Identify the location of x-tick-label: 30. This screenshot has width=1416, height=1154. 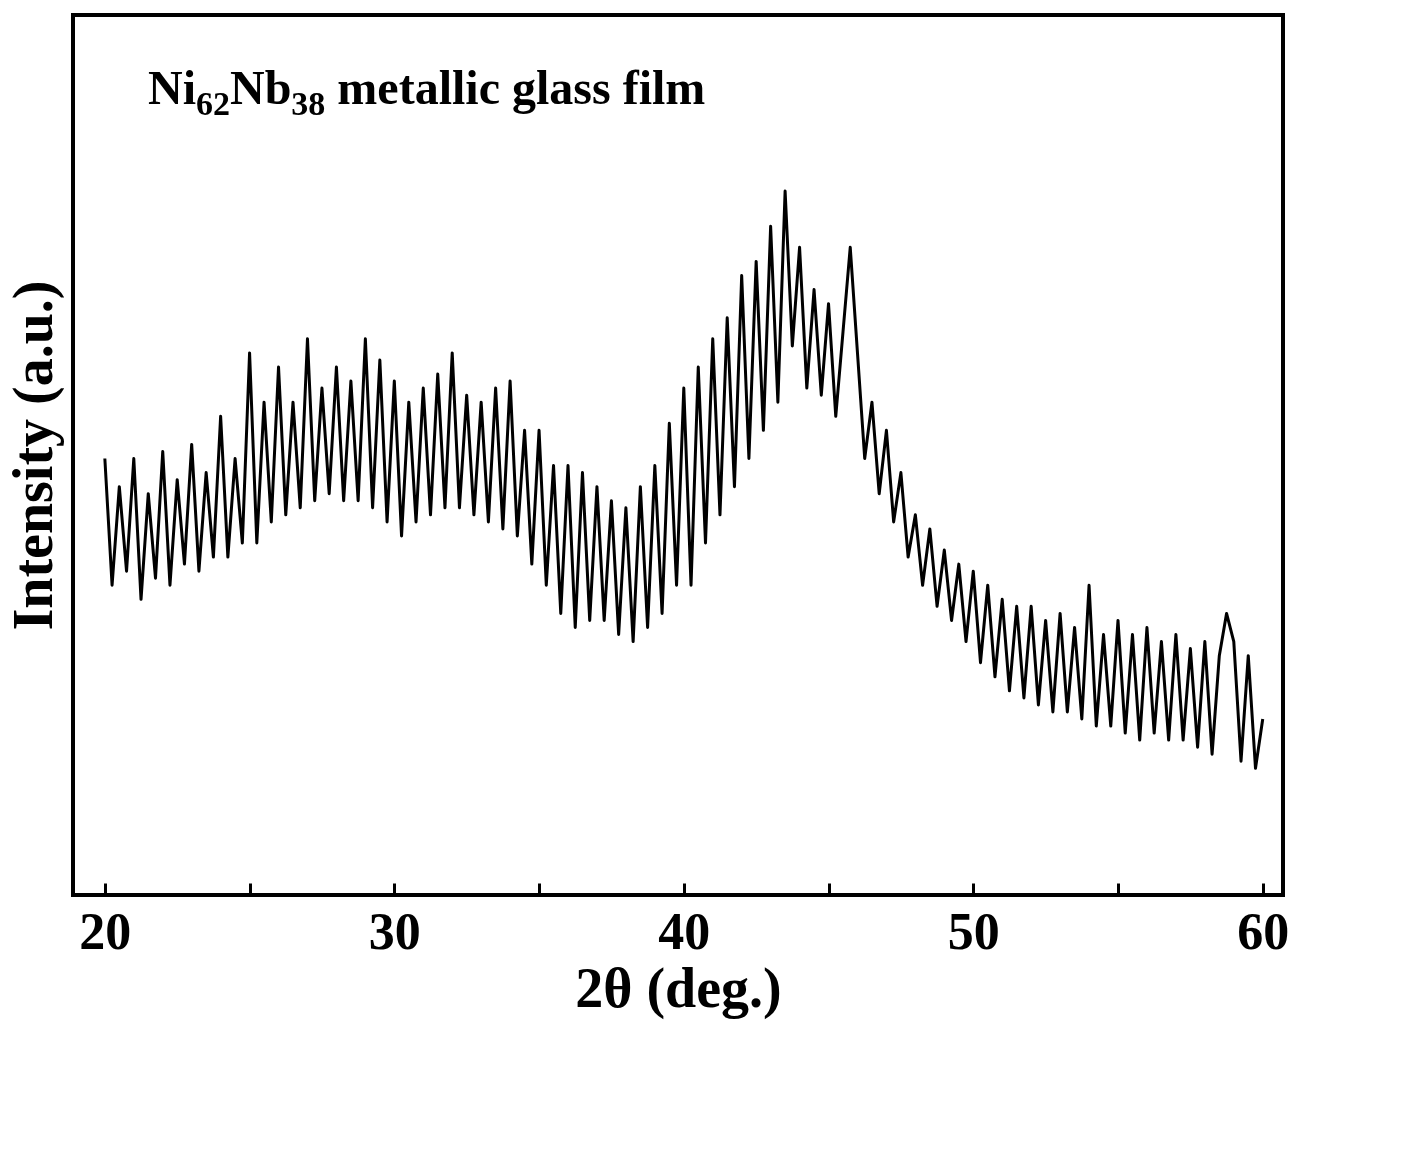
(394, 931).